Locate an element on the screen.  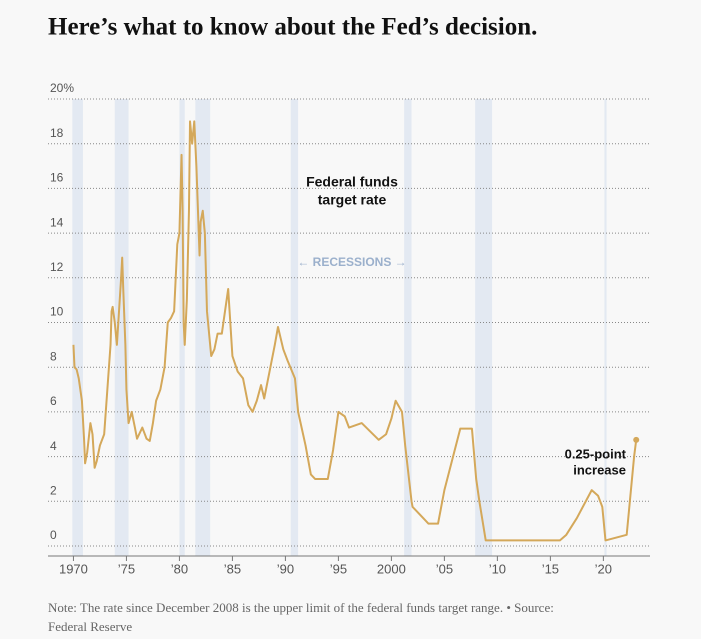
note: Federal Reserve is located at coordinates (90, 626).